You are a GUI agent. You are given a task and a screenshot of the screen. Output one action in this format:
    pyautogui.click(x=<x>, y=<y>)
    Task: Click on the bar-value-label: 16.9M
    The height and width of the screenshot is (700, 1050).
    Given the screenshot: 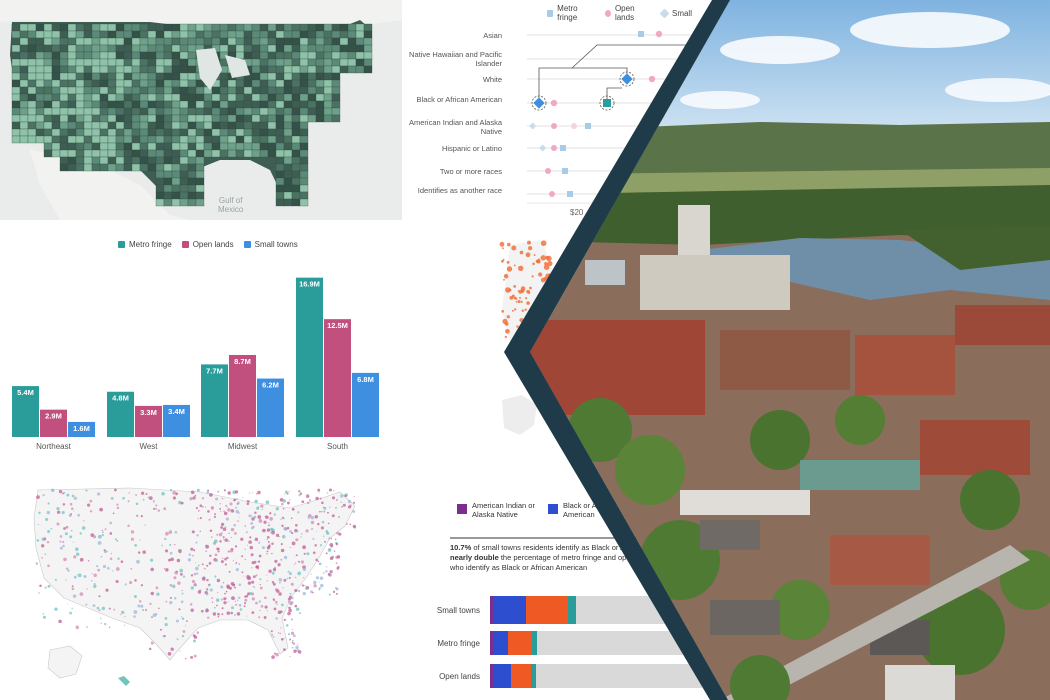 What is the action you would take?
    pyautogui.click(x=309, y=284)
    